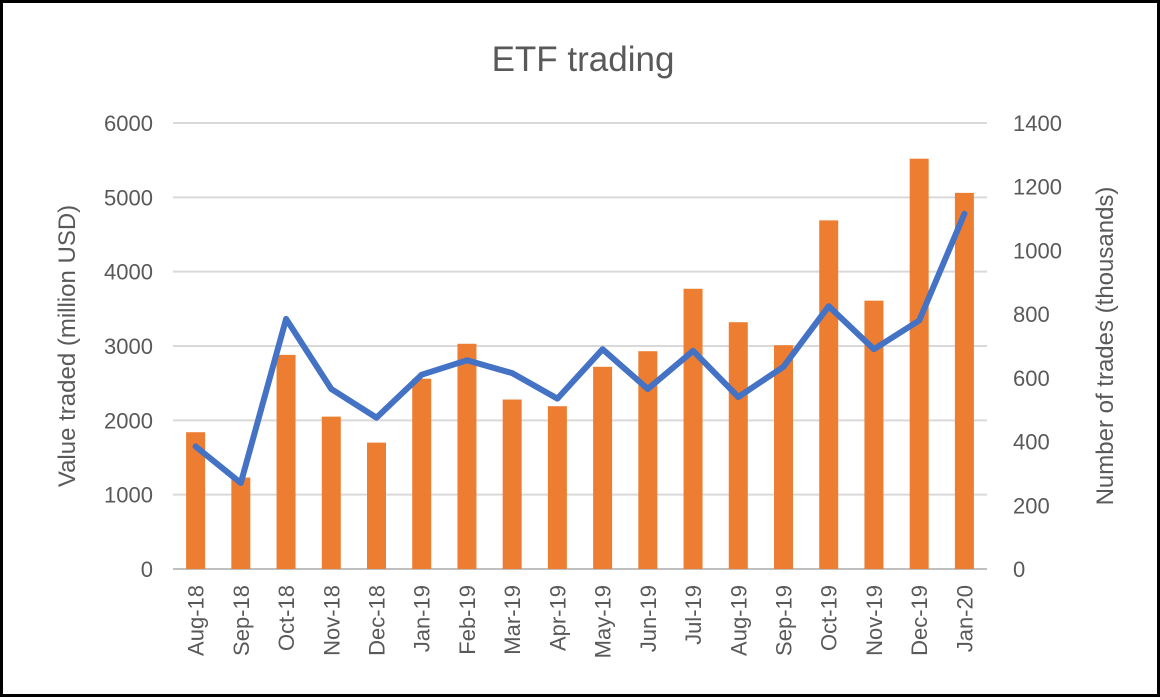 The width and height of the screenshot is (1160, 700). What do you see at coordinates (919, 620) in the screenshot?
I see `x-tick-label: Dec-19` at bounding box center [919, 620].